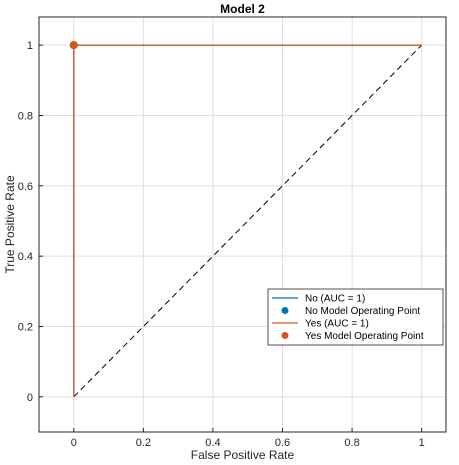 The image size is (459, 465). What do you see at coordinates (337, 324) in the screenshot?
I see `legend-label-yes-auc-1: Yes (AUC = 1)` at bounding box center [337, 324].